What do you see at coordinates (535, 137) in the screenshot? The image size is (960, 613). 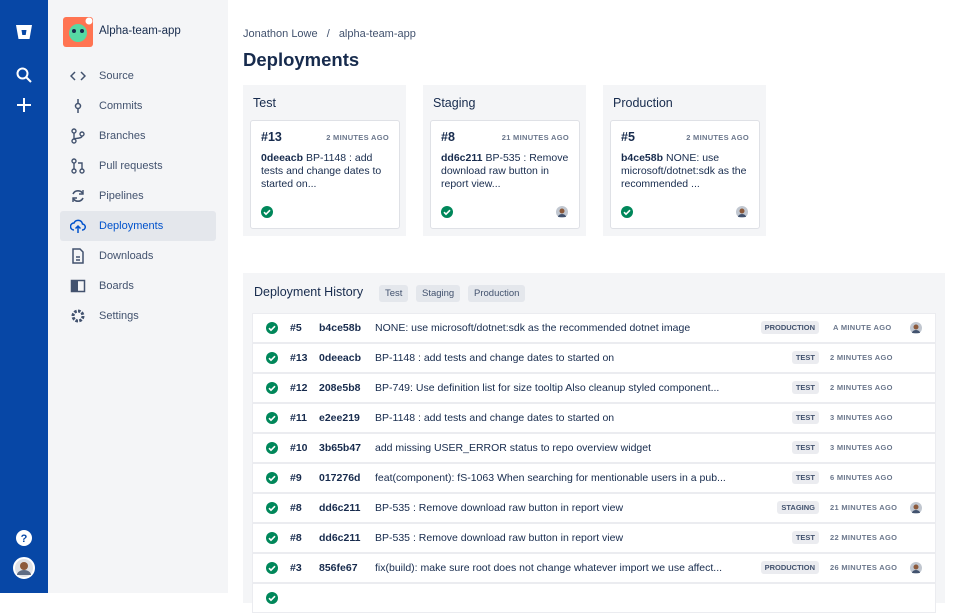 I see `deployment-time: 21 MINUTES AGO` at bounding box center [535, 137].